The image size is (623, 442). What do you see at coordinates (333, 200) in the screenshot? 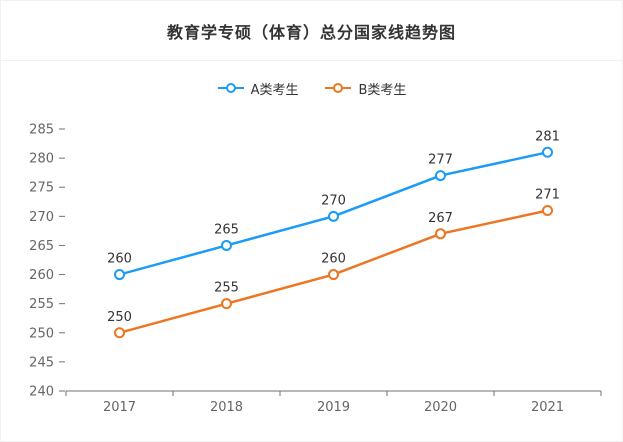
I see `point-value-label: 270` at bounding box center [333, 200].